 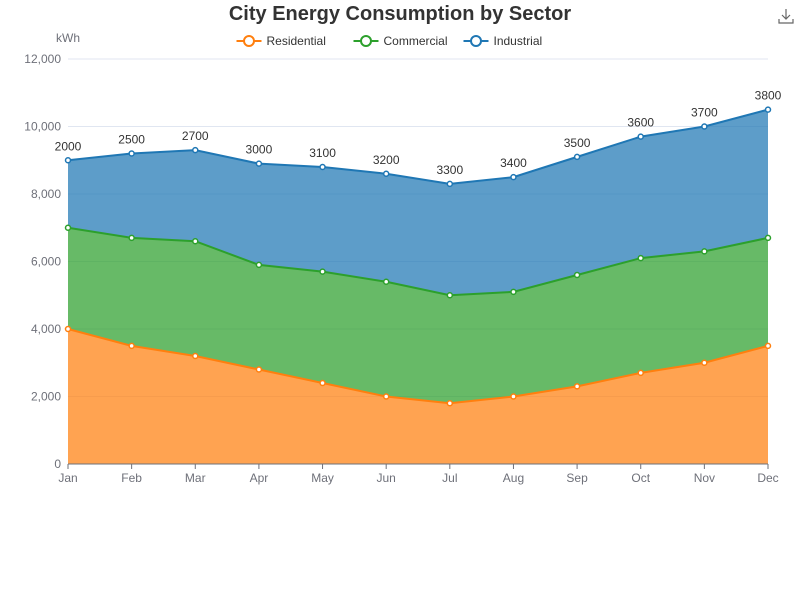 I want to click on commercial-line, so click(x=418, y=261).